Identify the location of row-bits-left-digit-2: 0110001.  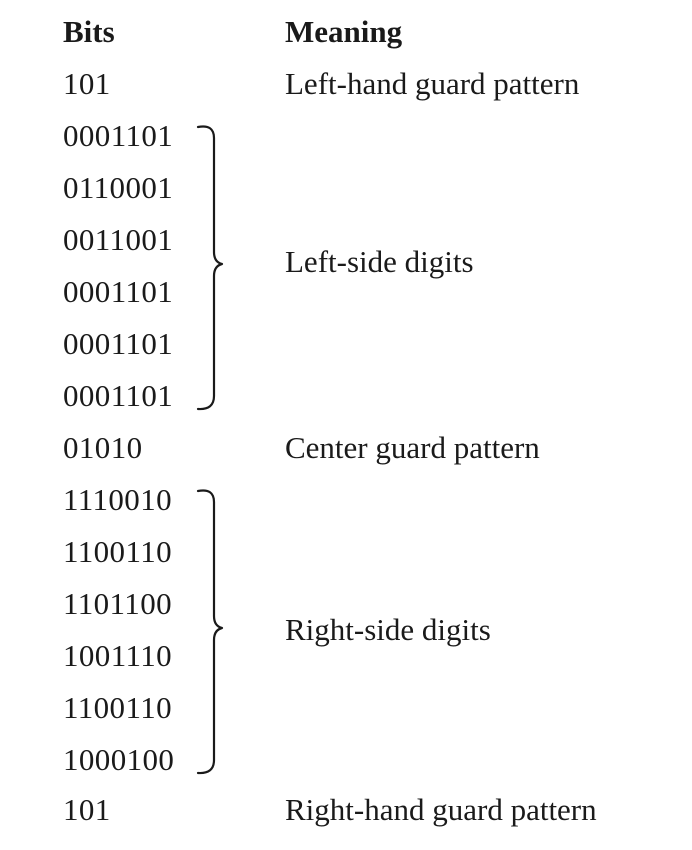
(118, 187).